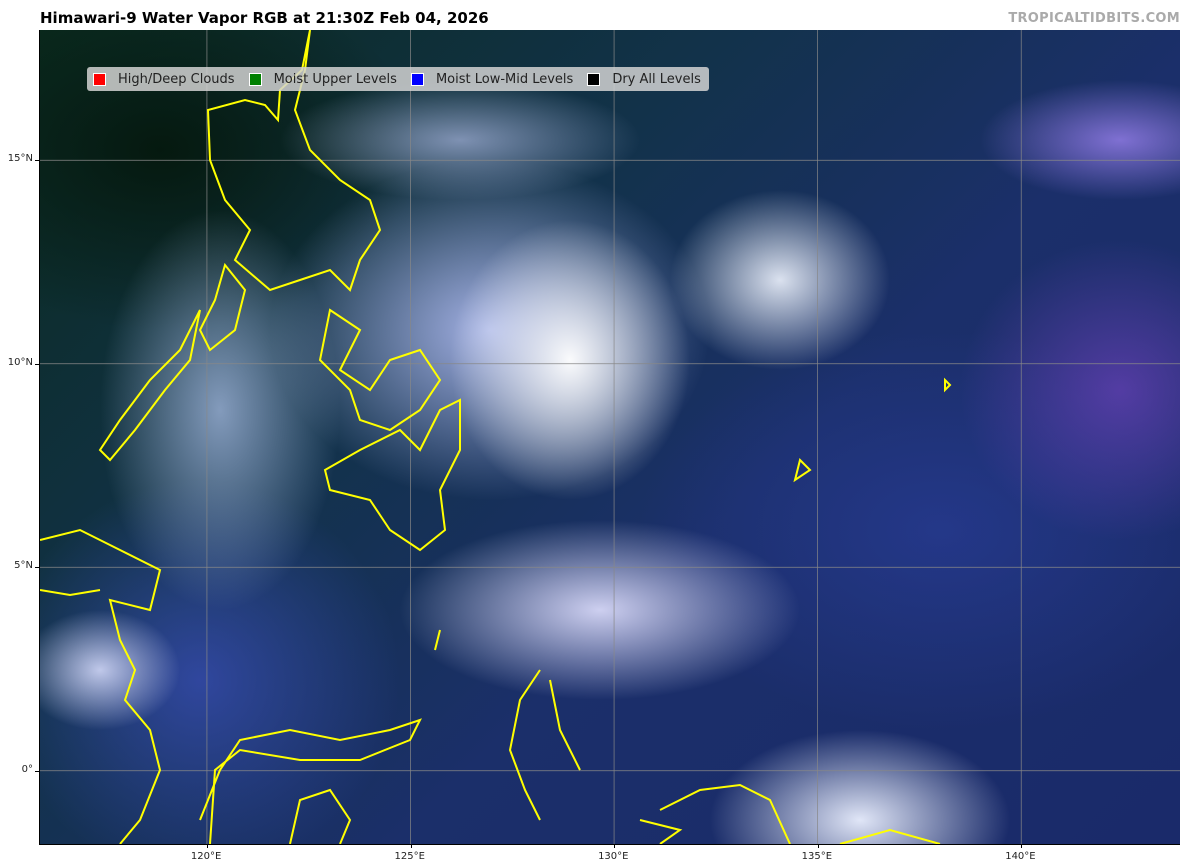 The image size is (1200, 867). Describe the element at coordinates (380, 370) in the screenshot. I see `coastline-visayas` at that location.